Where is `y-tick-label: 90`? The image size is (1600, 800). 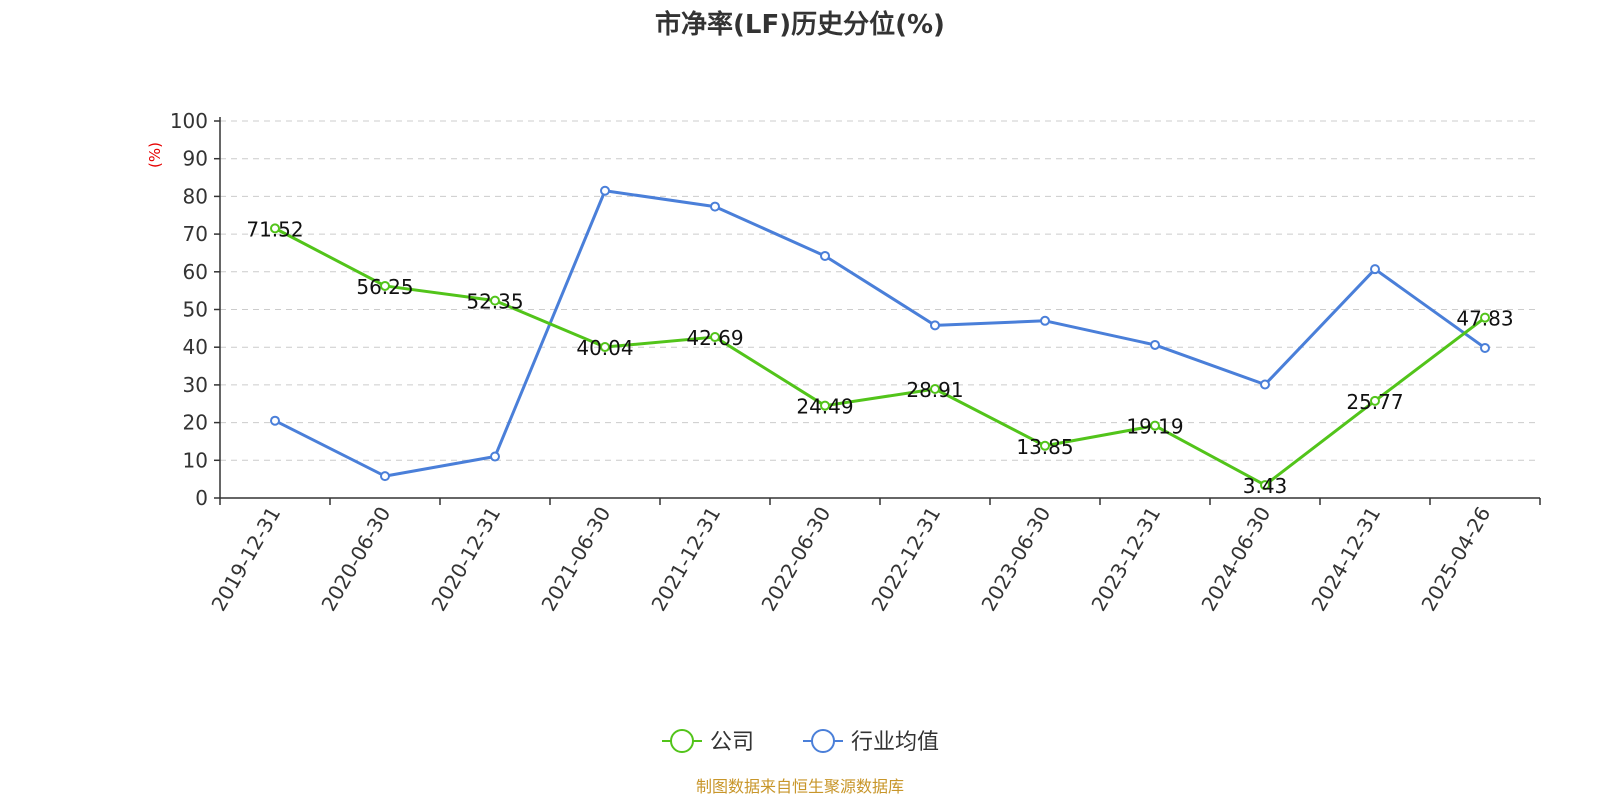
y-tick-label: 90 is located at coordinates (195, 159).